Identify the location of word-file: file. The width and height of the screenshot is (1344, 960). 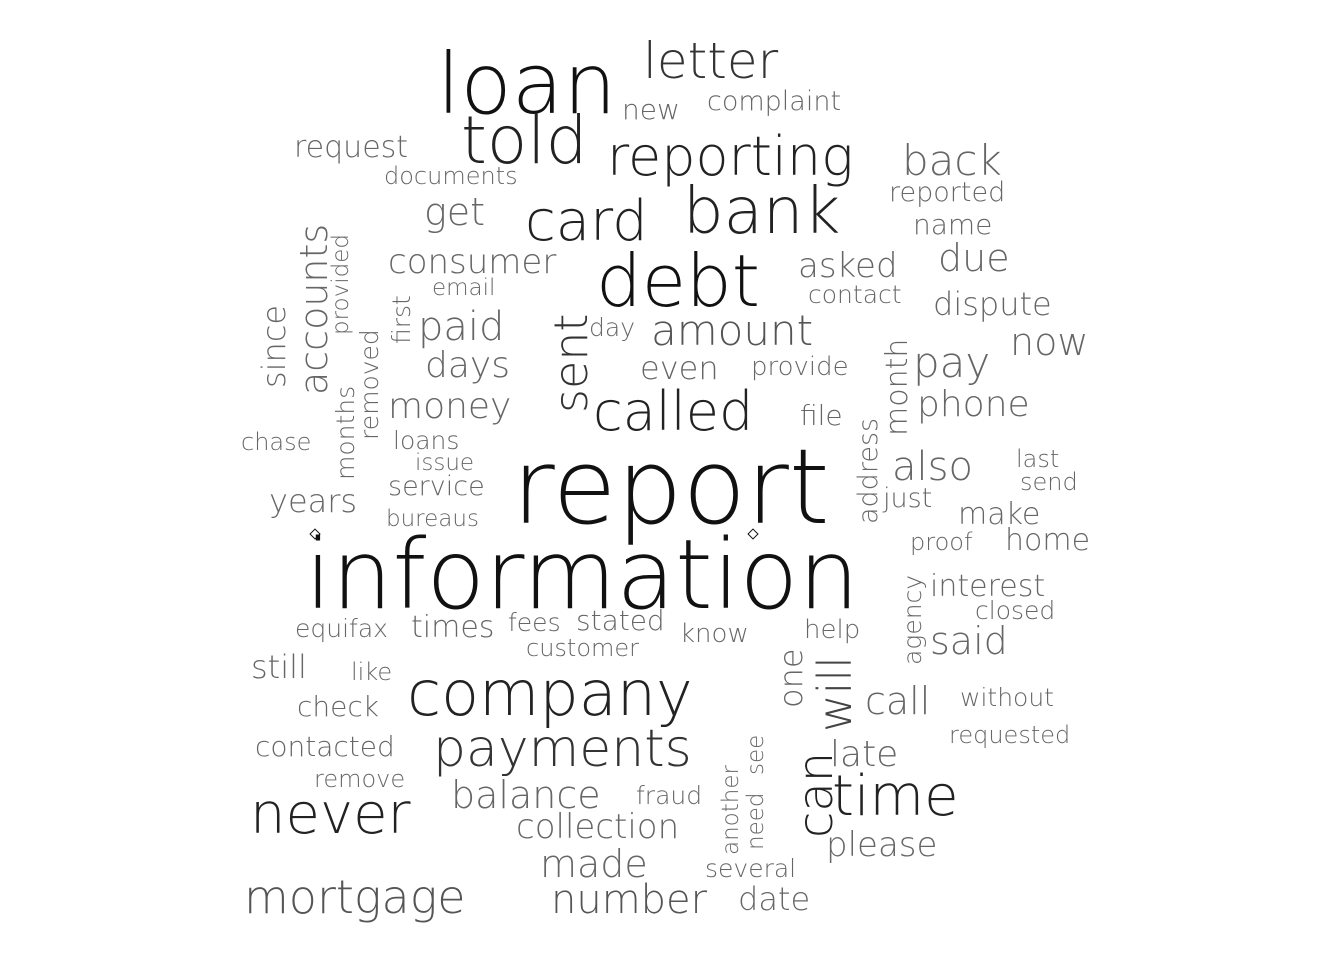
(821, 415).